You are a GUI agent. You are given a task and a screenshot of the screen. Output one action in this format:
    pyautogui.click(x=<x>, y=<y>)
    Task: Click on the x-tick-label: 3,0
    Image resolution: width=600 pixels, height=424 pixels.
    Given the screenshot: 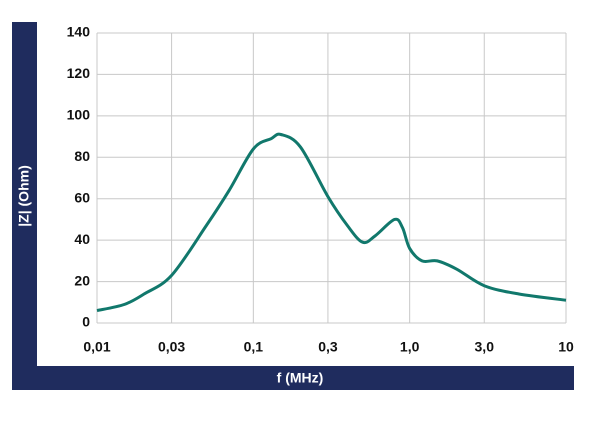 What is the action you would take?
    pyautogui.click(x=485, y=347)
    